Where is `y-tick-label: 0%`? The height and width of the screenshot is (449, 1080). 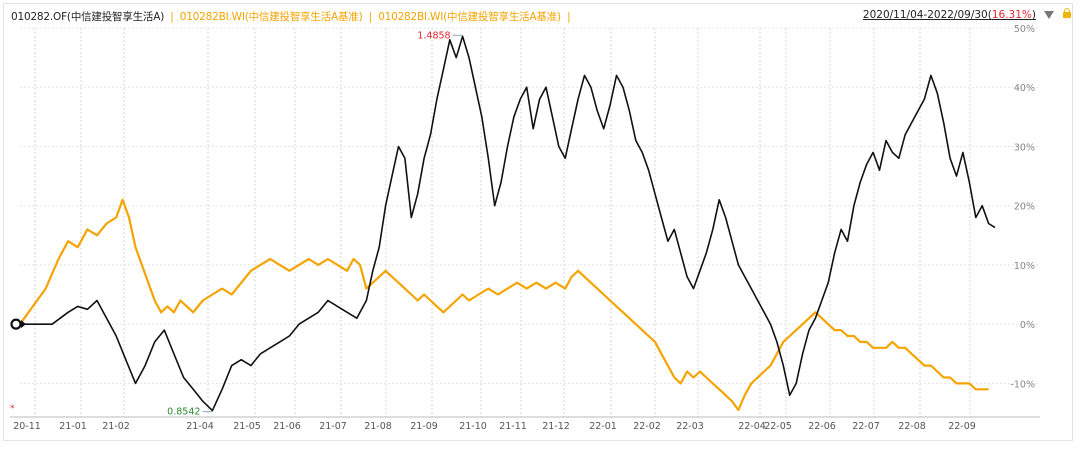 y-tick-label: 0% is located at coordinates (1027, 325).